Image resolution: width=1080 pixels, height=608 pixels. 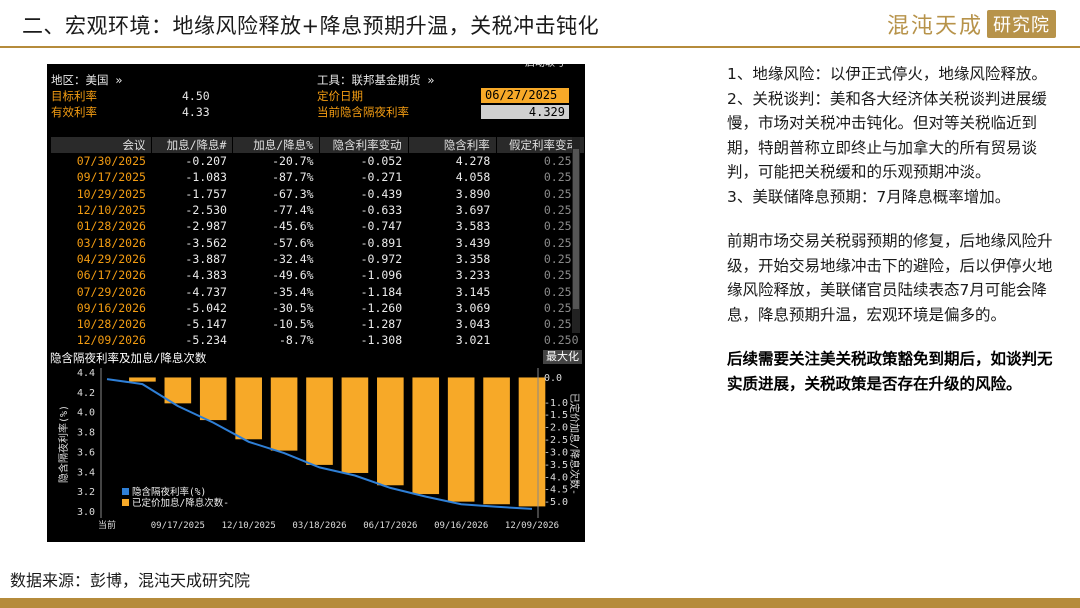 What do you see at coordinates (318, 210) in the screenshot?
I see `table-row: 12/10/2025 -2.530 -77.4% -0.633 3.697 0.250` at bounding box center [318, 210].